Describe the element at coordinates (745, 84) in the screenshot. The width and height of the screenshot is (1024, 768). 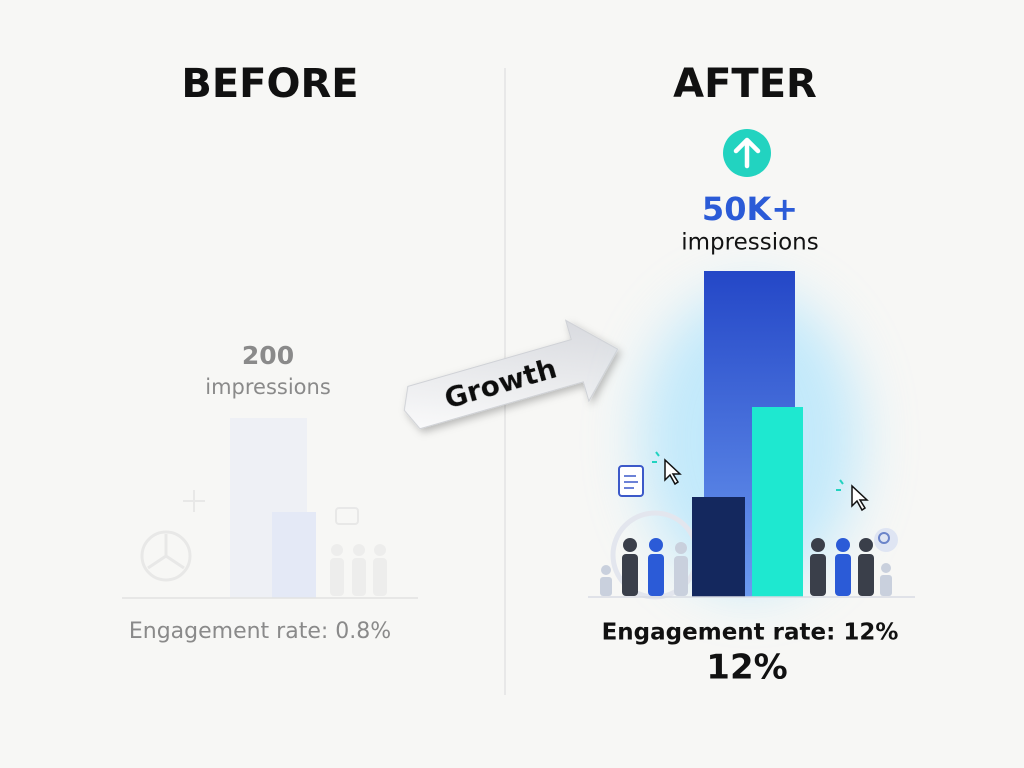
I see `after-title: AFTER` at that location.